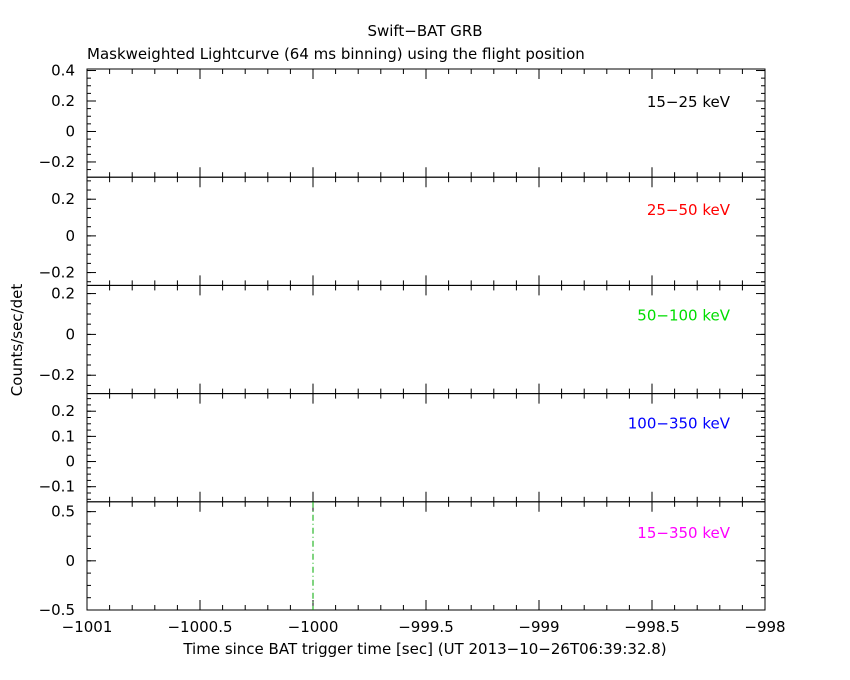 This screenshot has height=680, width=850. I want to click on y-tick-label: 0.1, so click(63, 436).